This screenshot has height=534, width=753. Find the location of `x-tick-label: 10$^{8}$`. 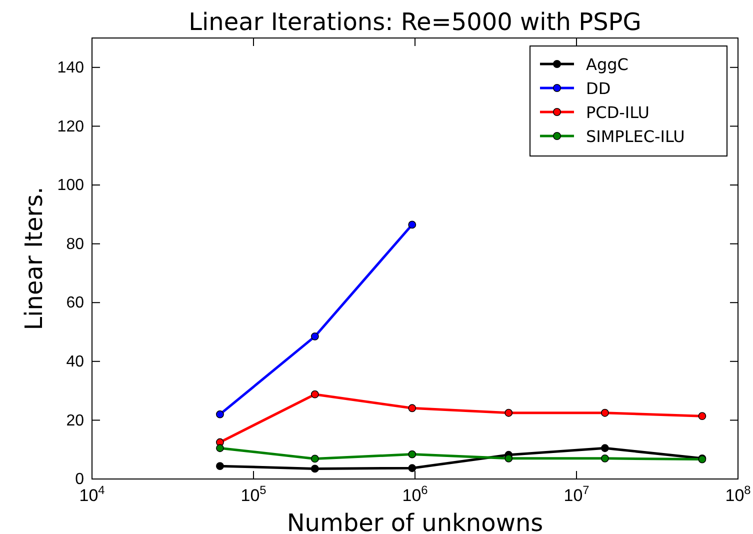

x-tick-label: 10$^{8}$ is located at coordinates (738, 494).